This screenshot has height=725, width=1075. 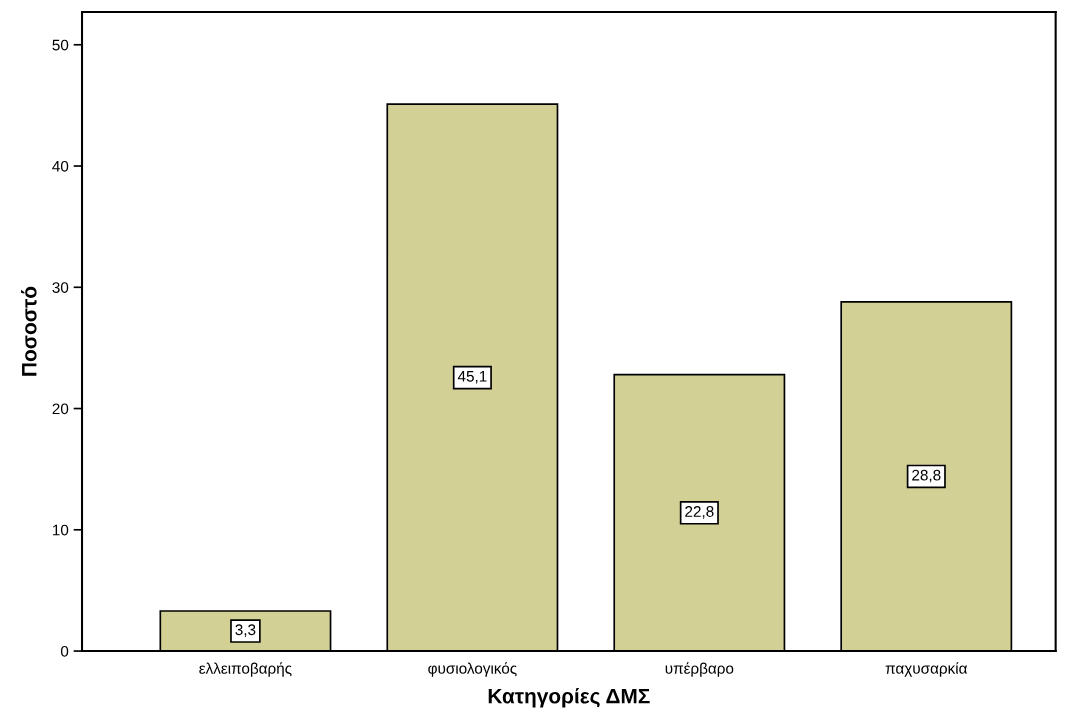 I want to click on x-tick-label: υπέρβαρο, so click(x=699, y=669).